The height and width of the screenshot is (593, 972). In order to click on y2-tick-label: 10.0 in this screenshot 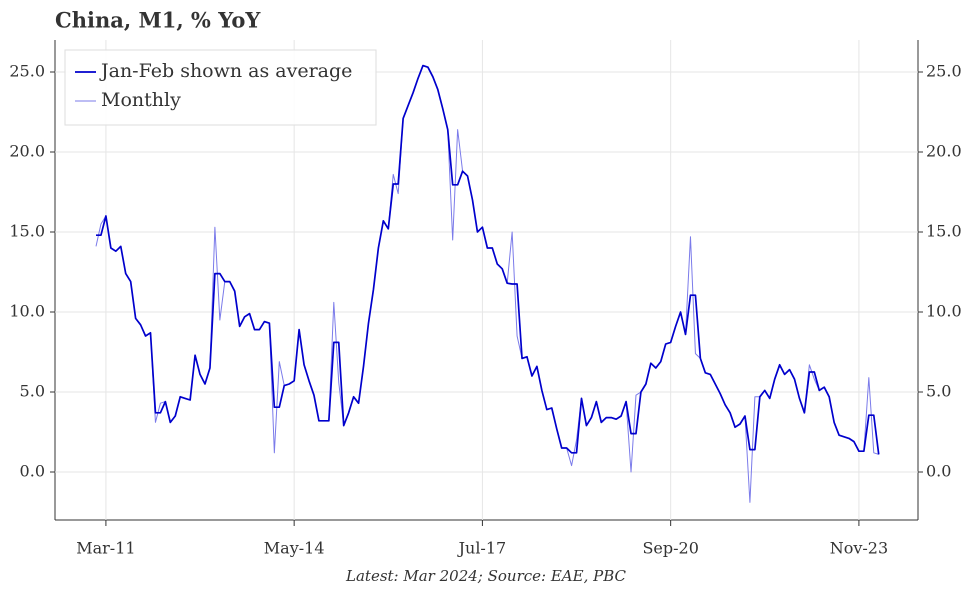, I will do `click(944, 311)`.